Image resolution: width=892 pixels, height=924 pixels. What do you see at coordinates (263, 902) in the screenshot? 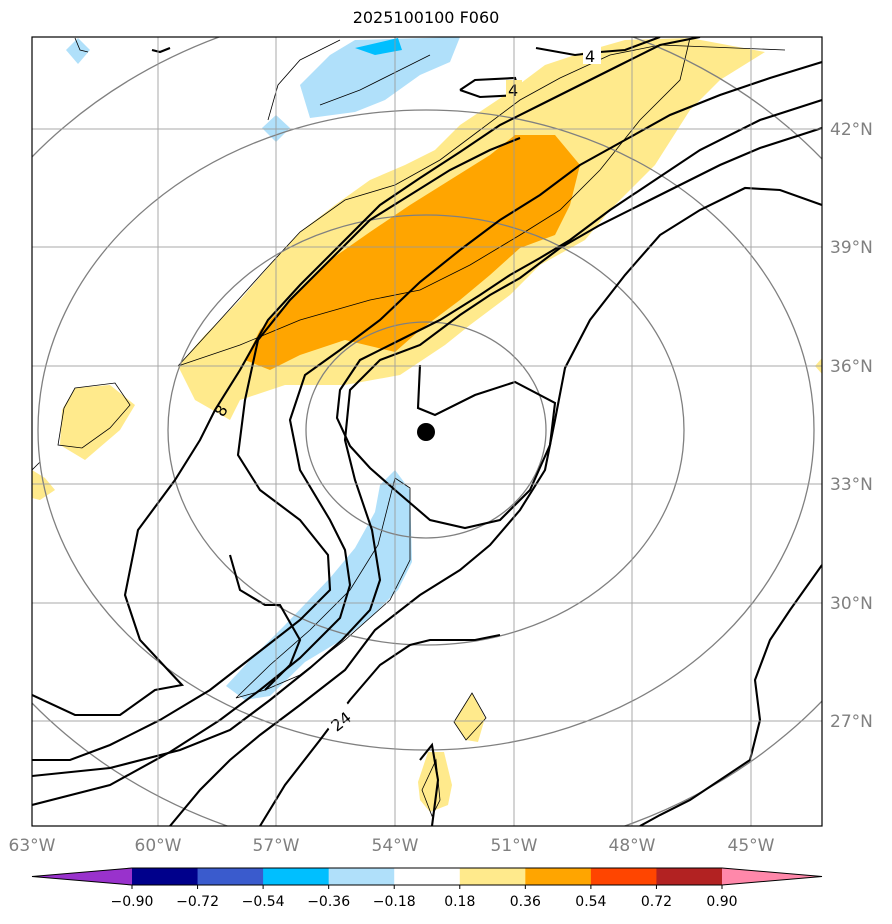
I see `colorbar-tick-label: −0.54` at bounding box center [263, 902].